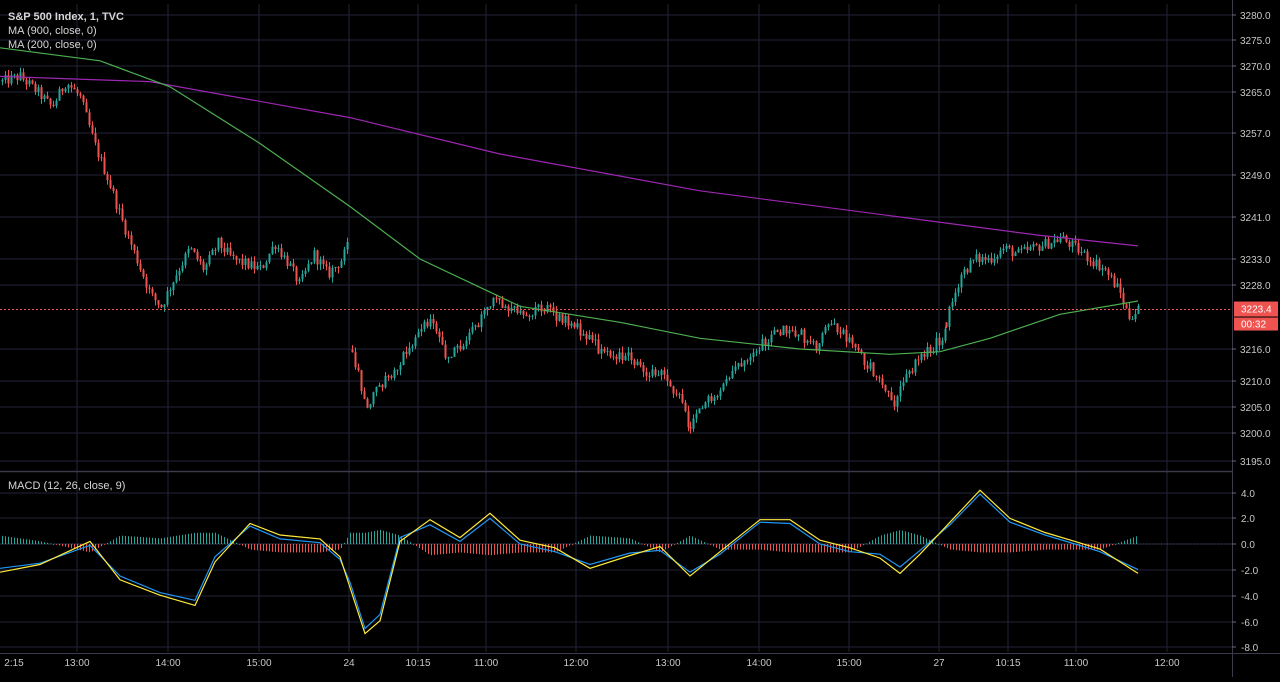 Image resolution: width=1280 pixels, height=682 pixels. Describe the element at coordinates (1255, 93) in the screenshot. I see `price-tick-label: 3265.0` at that location.